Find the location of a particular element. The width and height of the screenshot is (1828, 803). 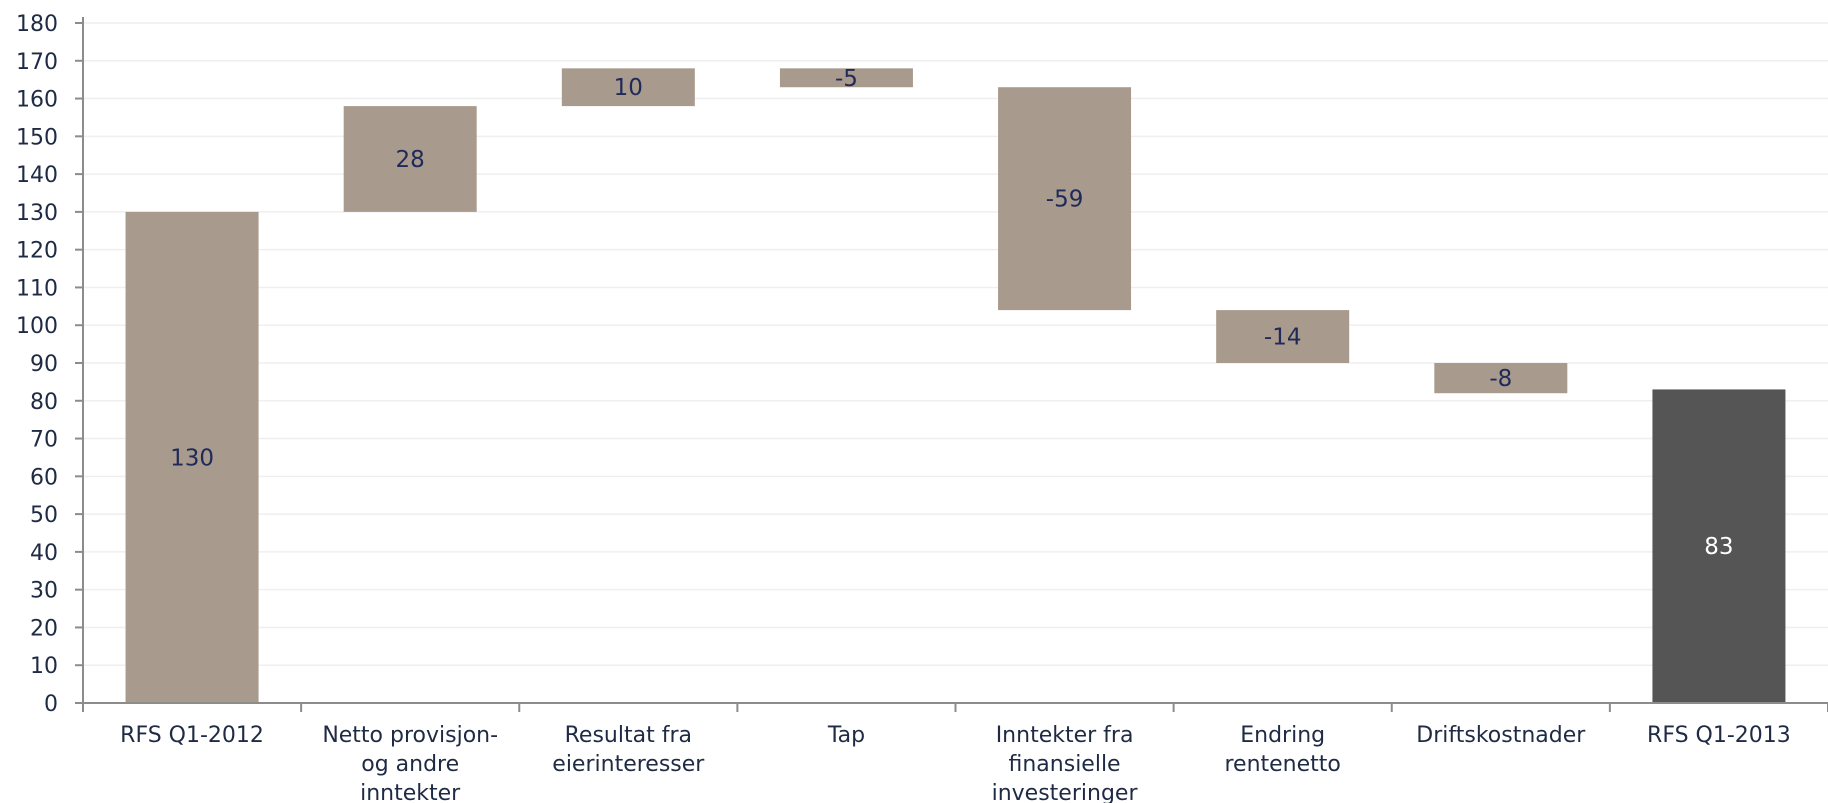

y-tick-label: 100 is located at coordinates (37, 326).